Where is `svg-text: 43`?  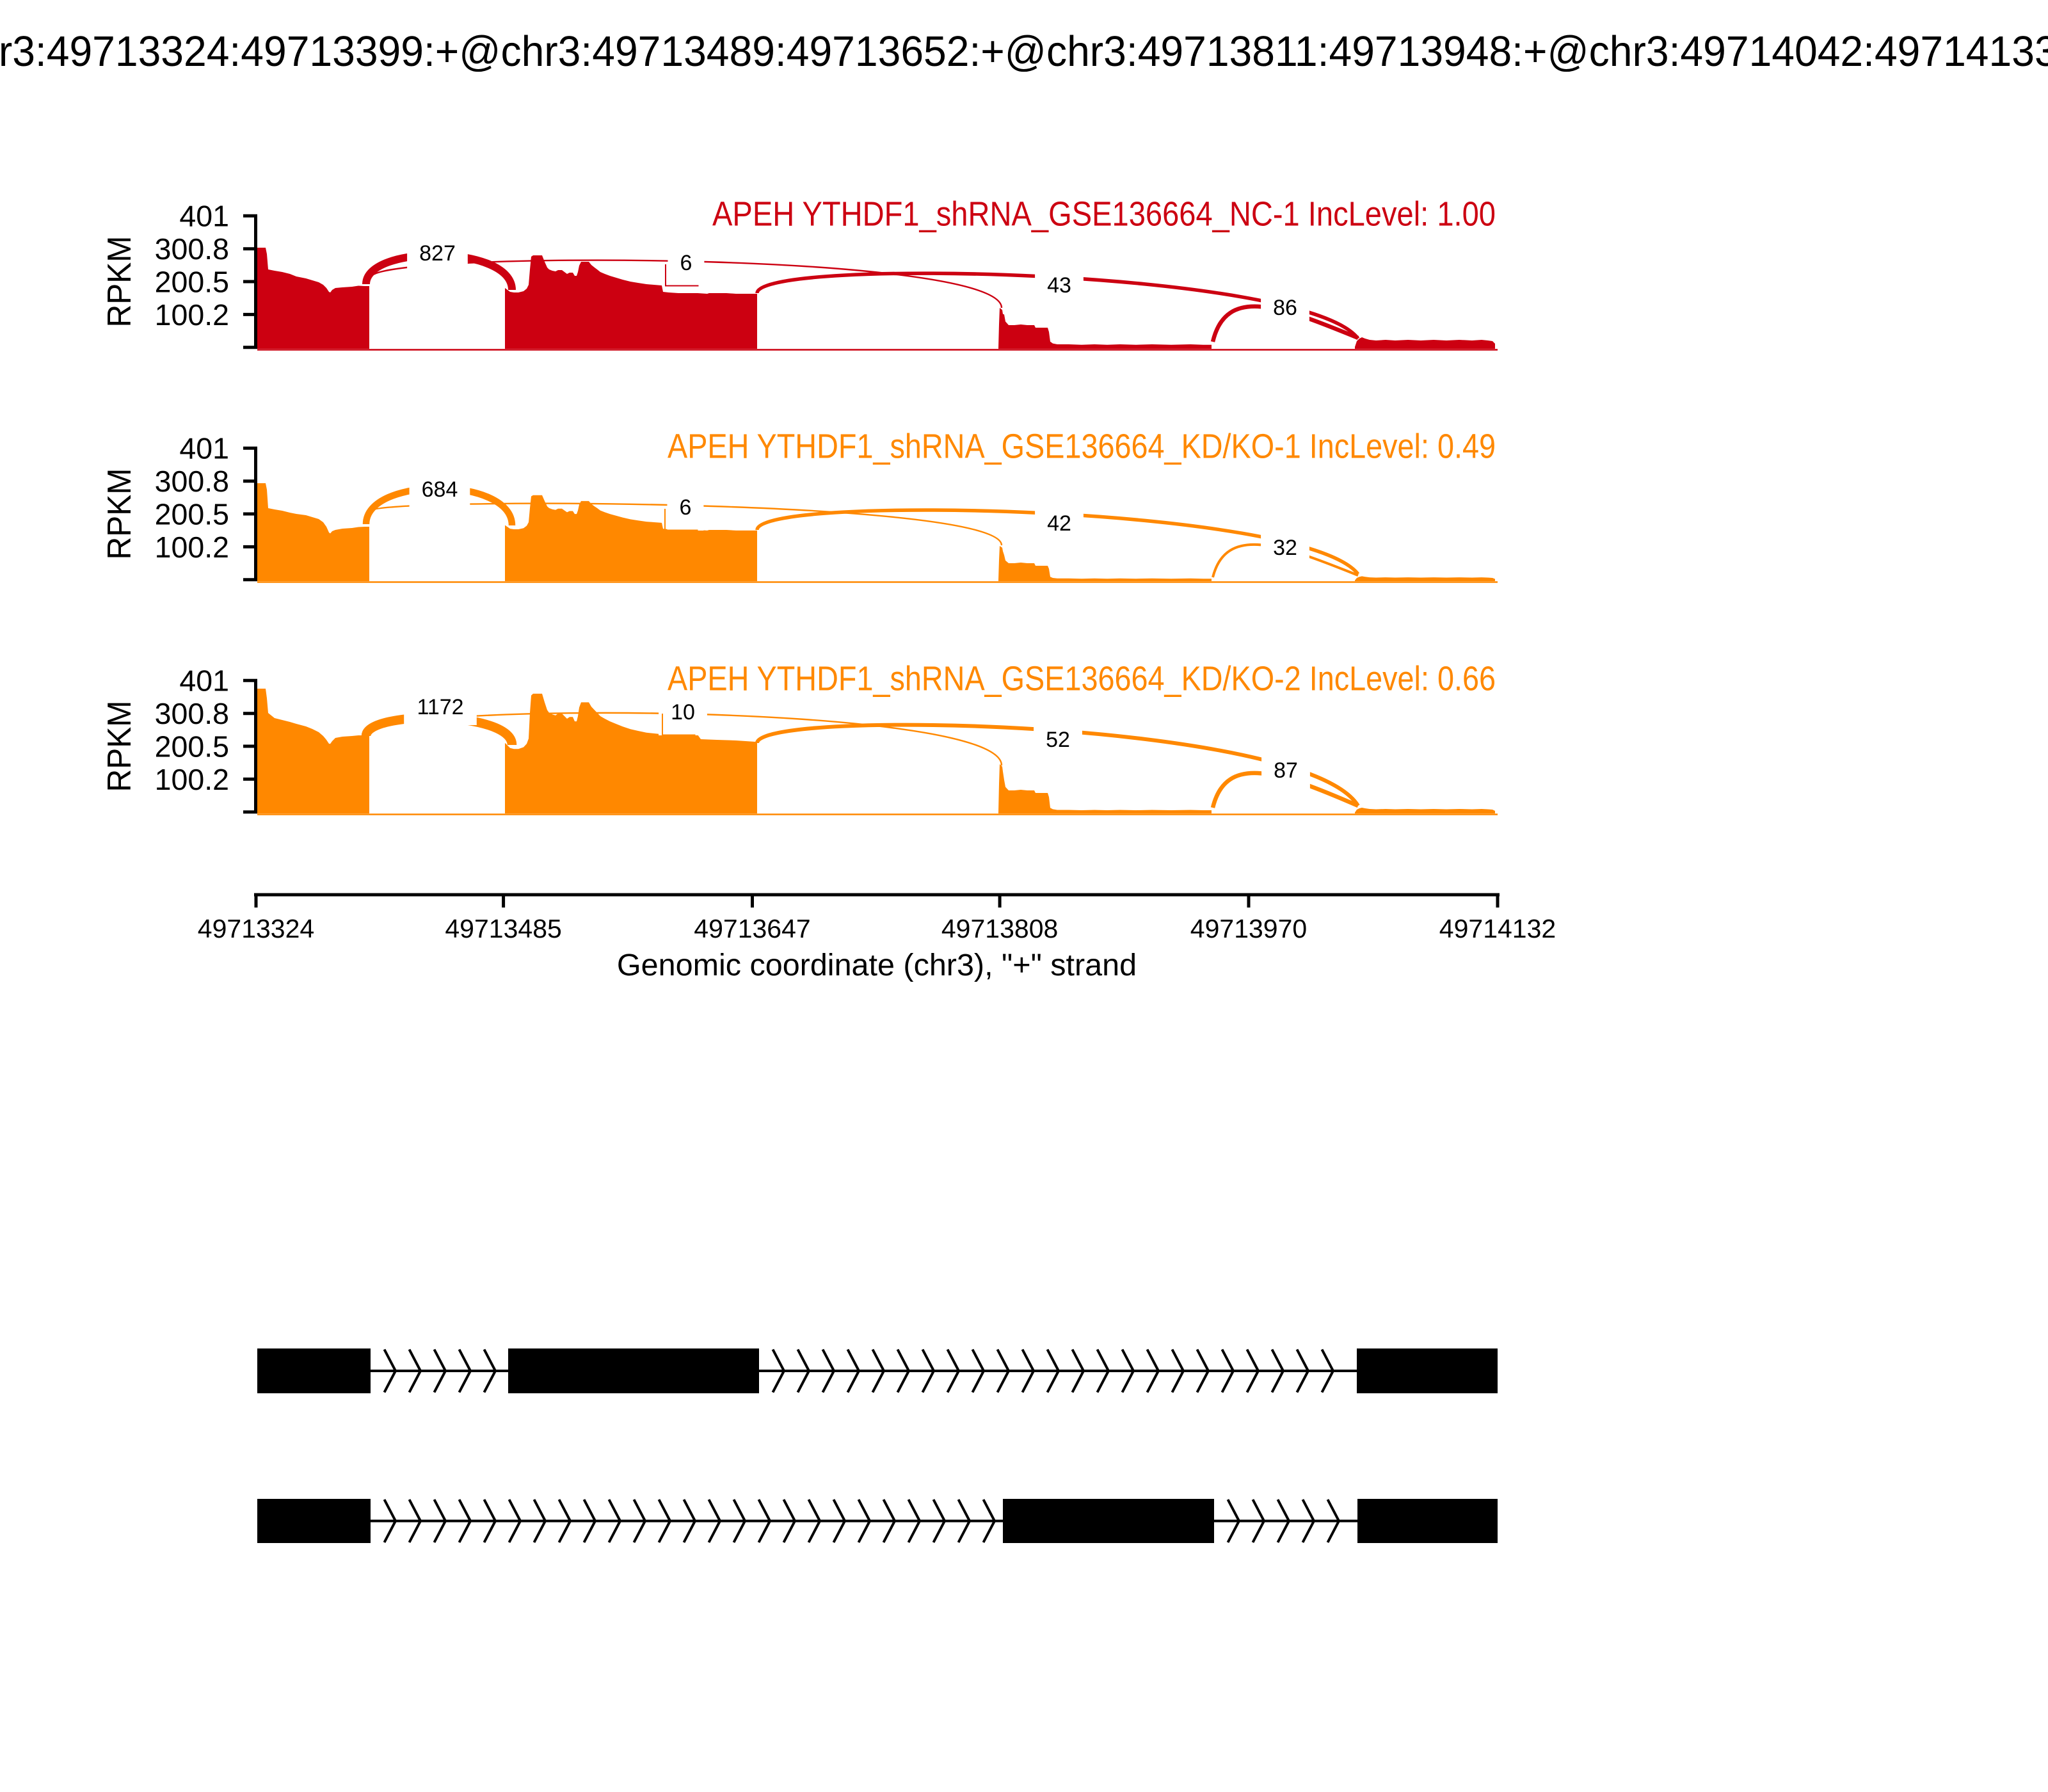 svg-text: 43 is located at coordinates (1059, 285).